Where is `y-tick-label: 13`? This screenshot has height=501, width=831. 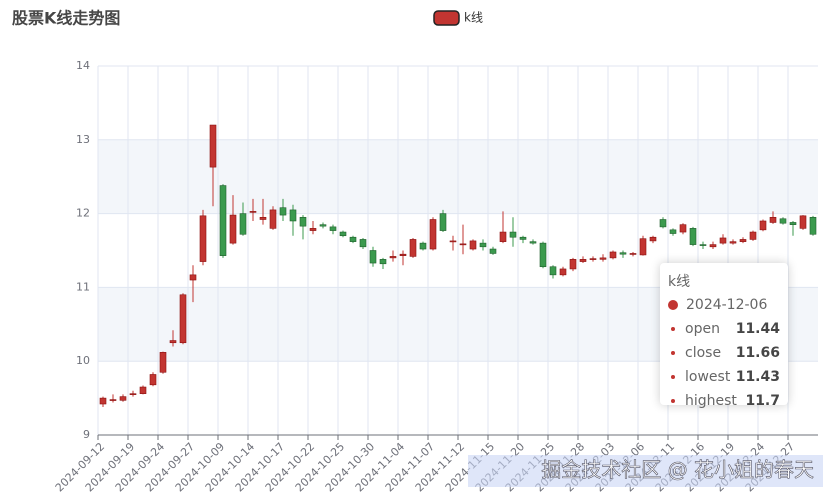 y-tick-label: 13 is located at coordinates (83, 139).